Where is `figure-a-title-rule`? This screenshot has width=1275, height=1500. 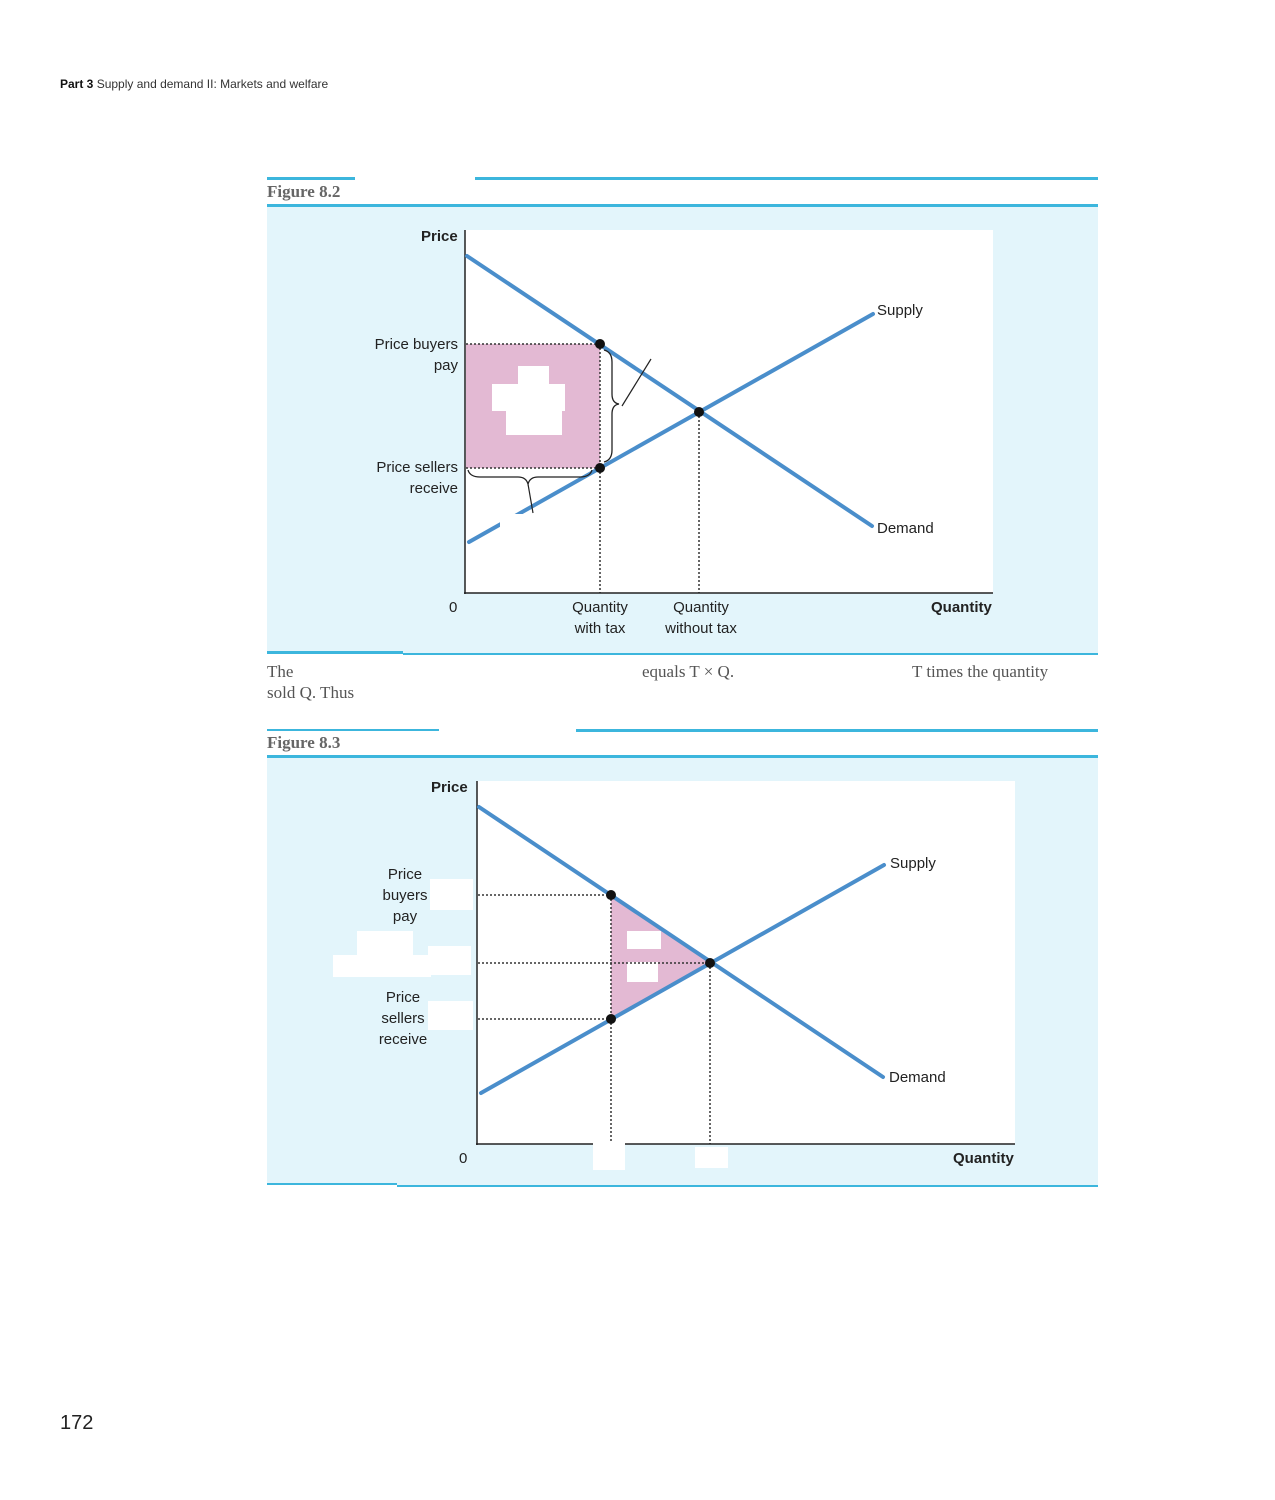 figure-a-title-rule is located at coordinates (682, 205).